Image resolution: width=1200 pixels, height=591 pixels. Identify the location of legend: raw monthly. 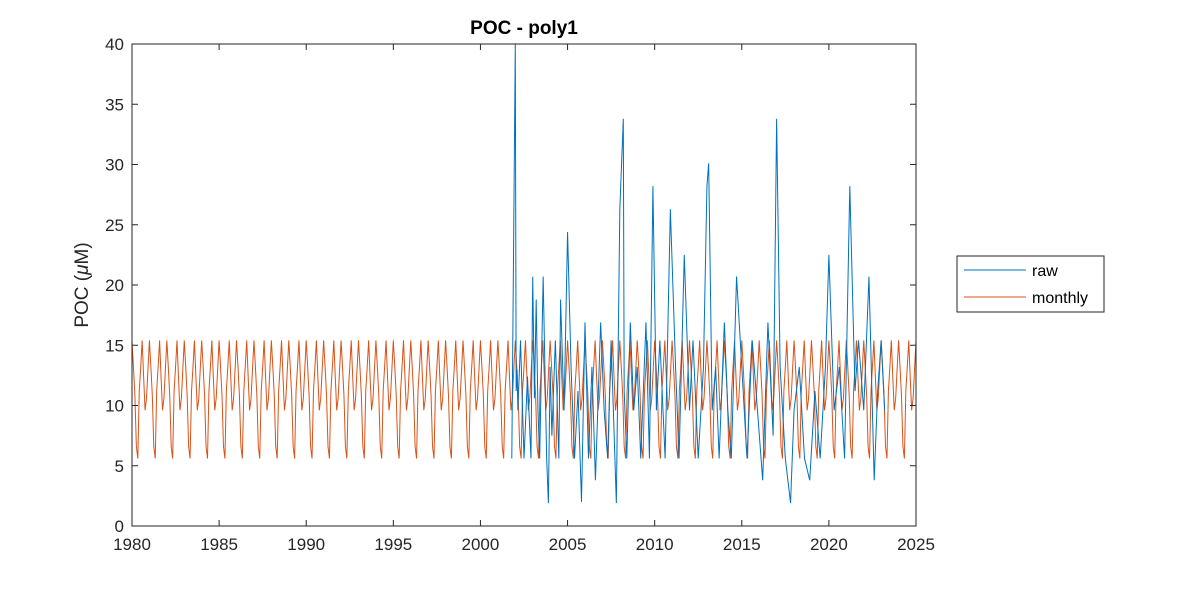
(1030, 284).